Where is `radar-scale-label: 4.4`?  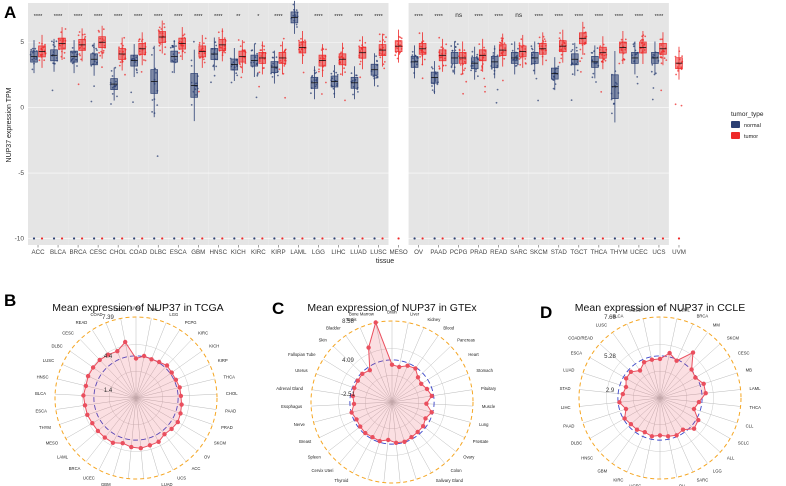
radar-scale-label: 4.4 is located at coordinates (108, 357).